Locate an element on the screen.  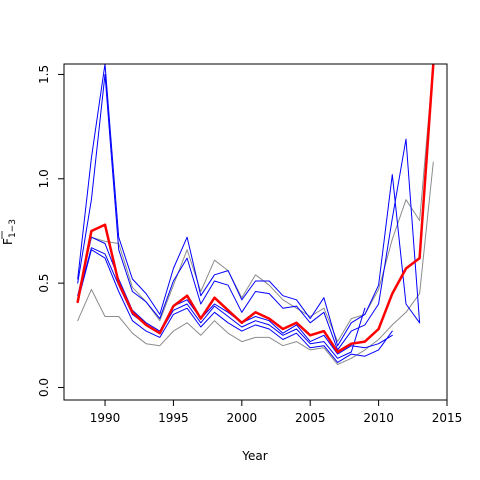
y-axis: 0.0 0.5 1.0 1.5 is located at coordinates (50, 231).